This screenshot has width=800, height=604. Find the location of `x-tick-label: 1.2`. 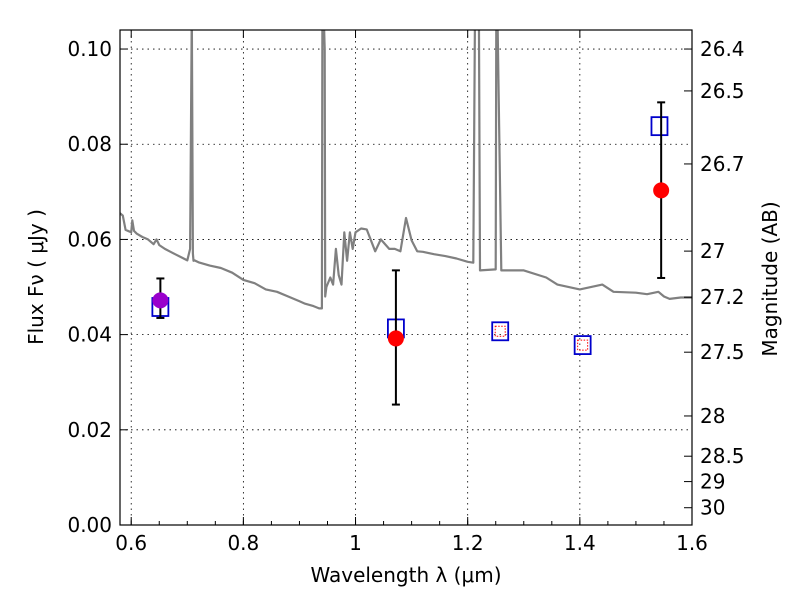

x-tick-label: 1.2 is located at coordinates (468, 543).